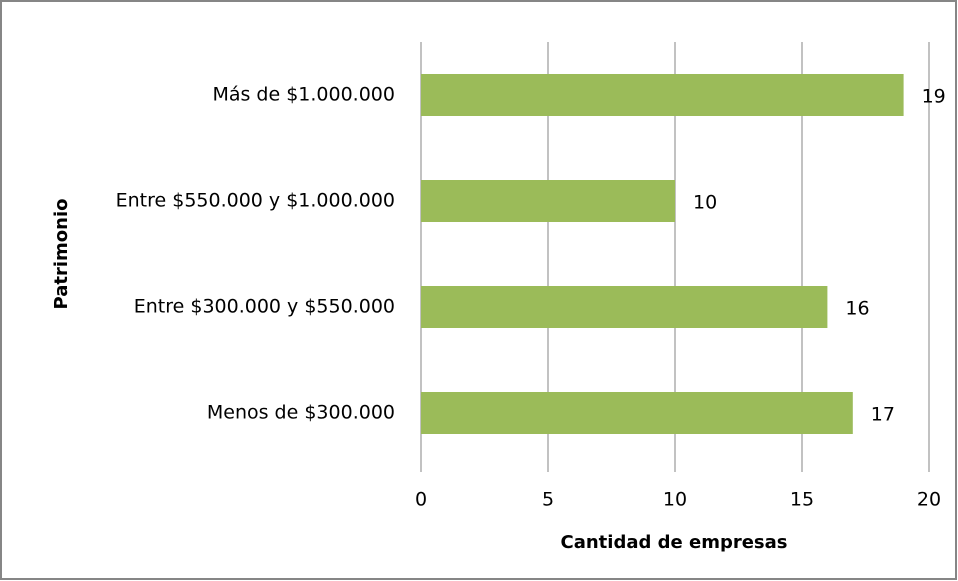  I want to click on value-label: 16, so click(857, 309).